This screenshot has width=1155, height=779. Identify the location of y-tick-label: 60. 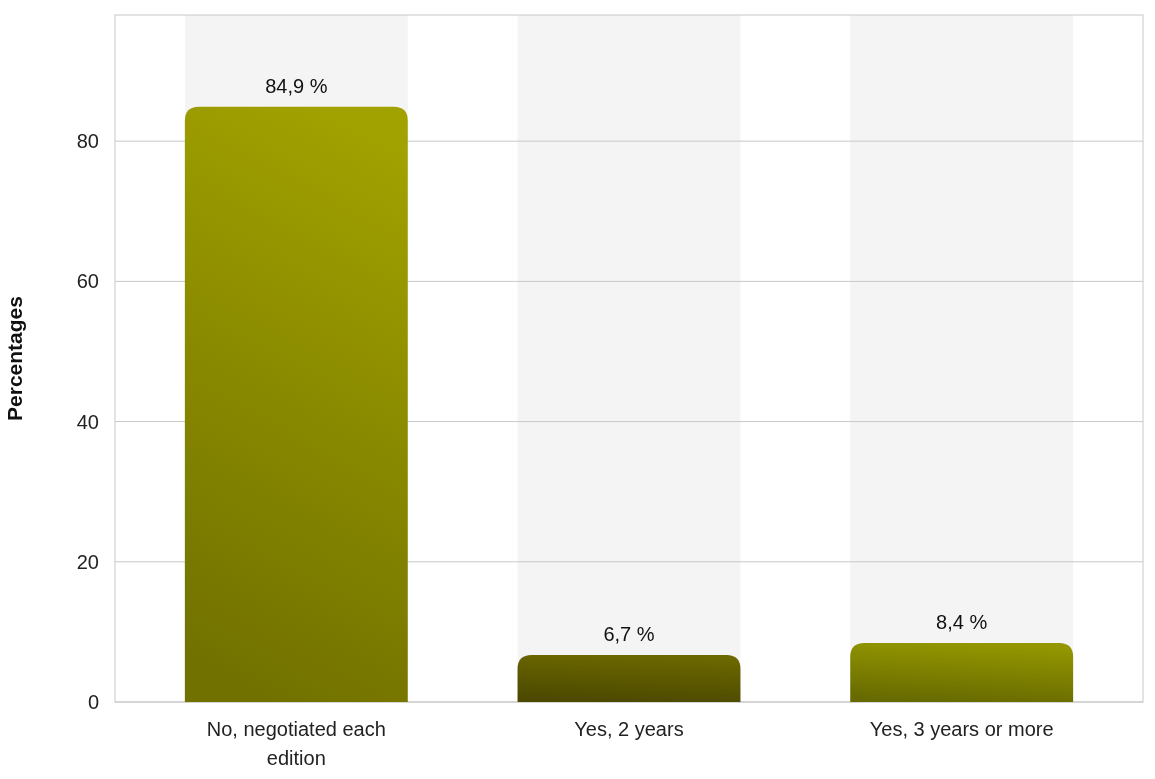
(87, 281).